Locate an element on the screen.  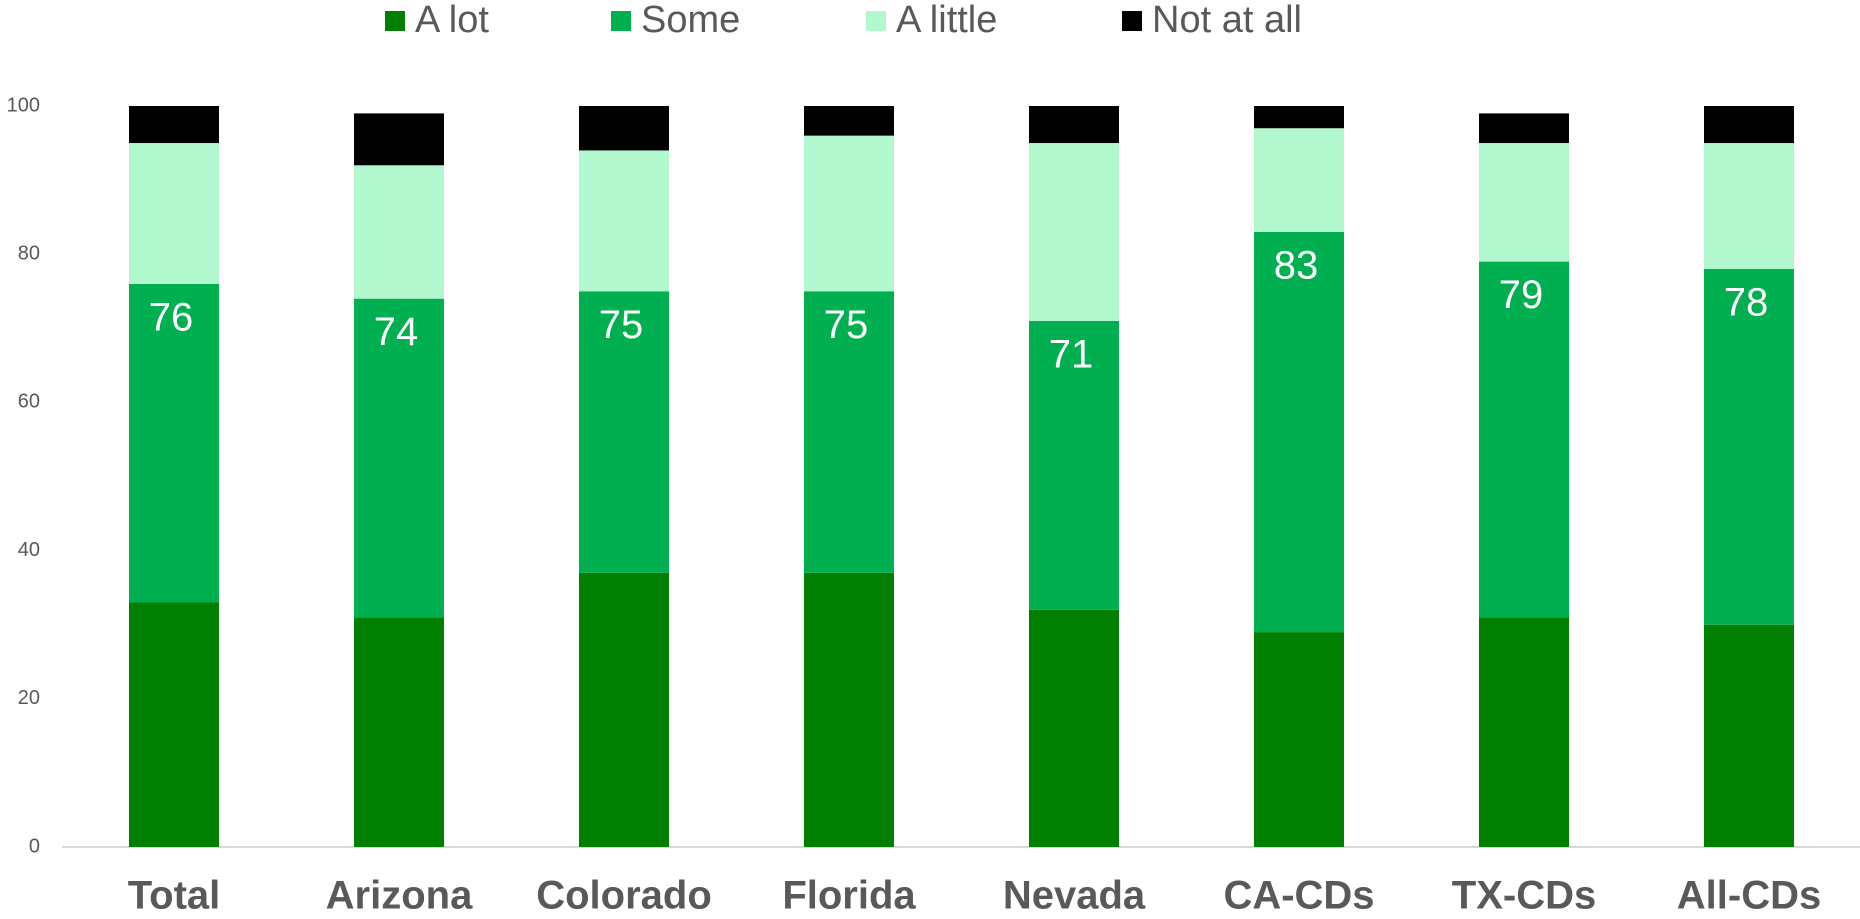
category-label: Florida is located at coordinates (849, 896).